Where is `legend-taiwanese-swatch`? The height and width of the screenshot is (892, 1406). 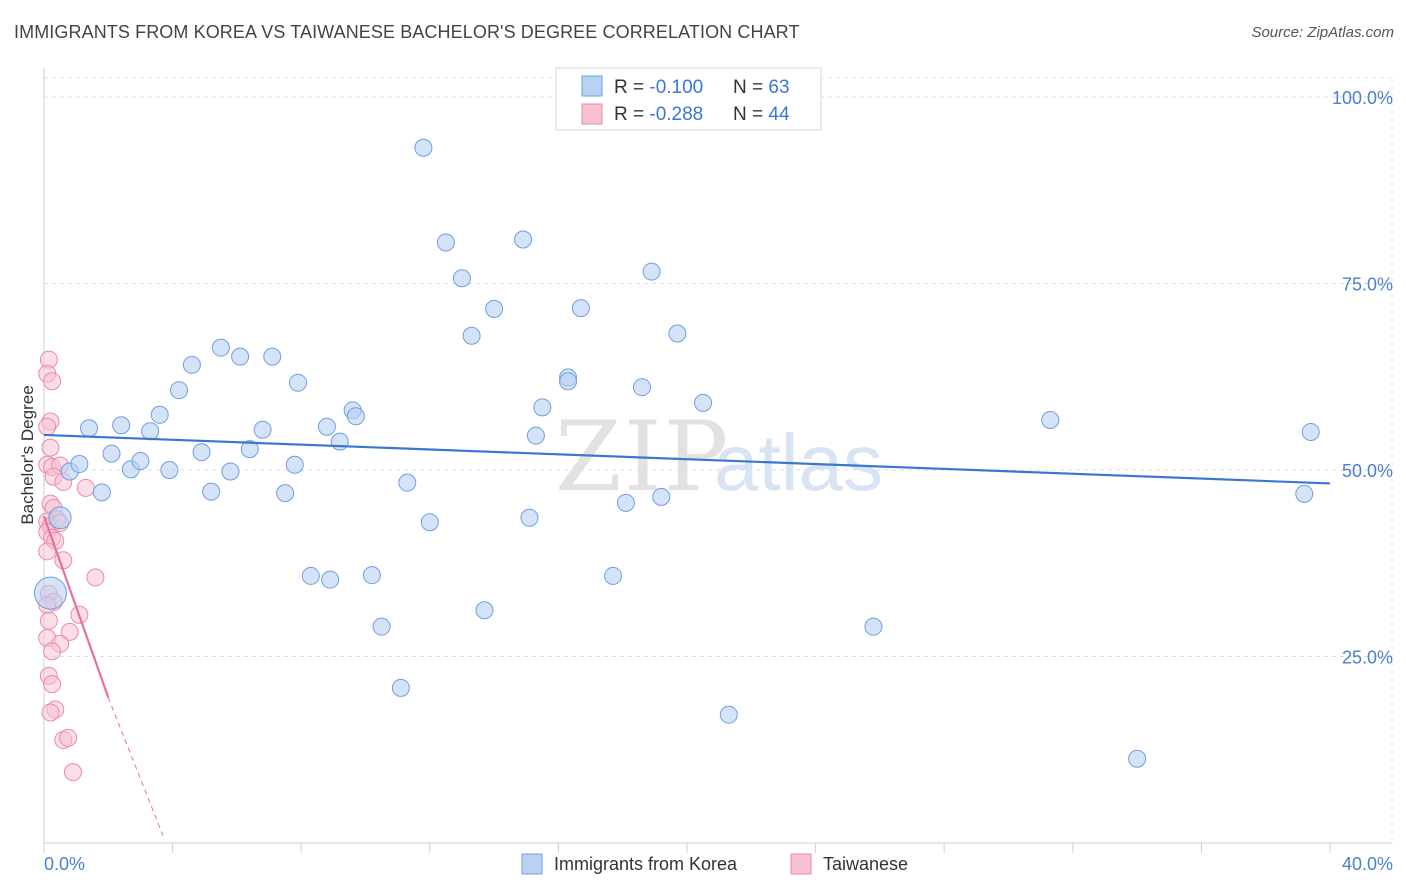
legend-taiwanese-swatch is located at coordinates (801, 864).